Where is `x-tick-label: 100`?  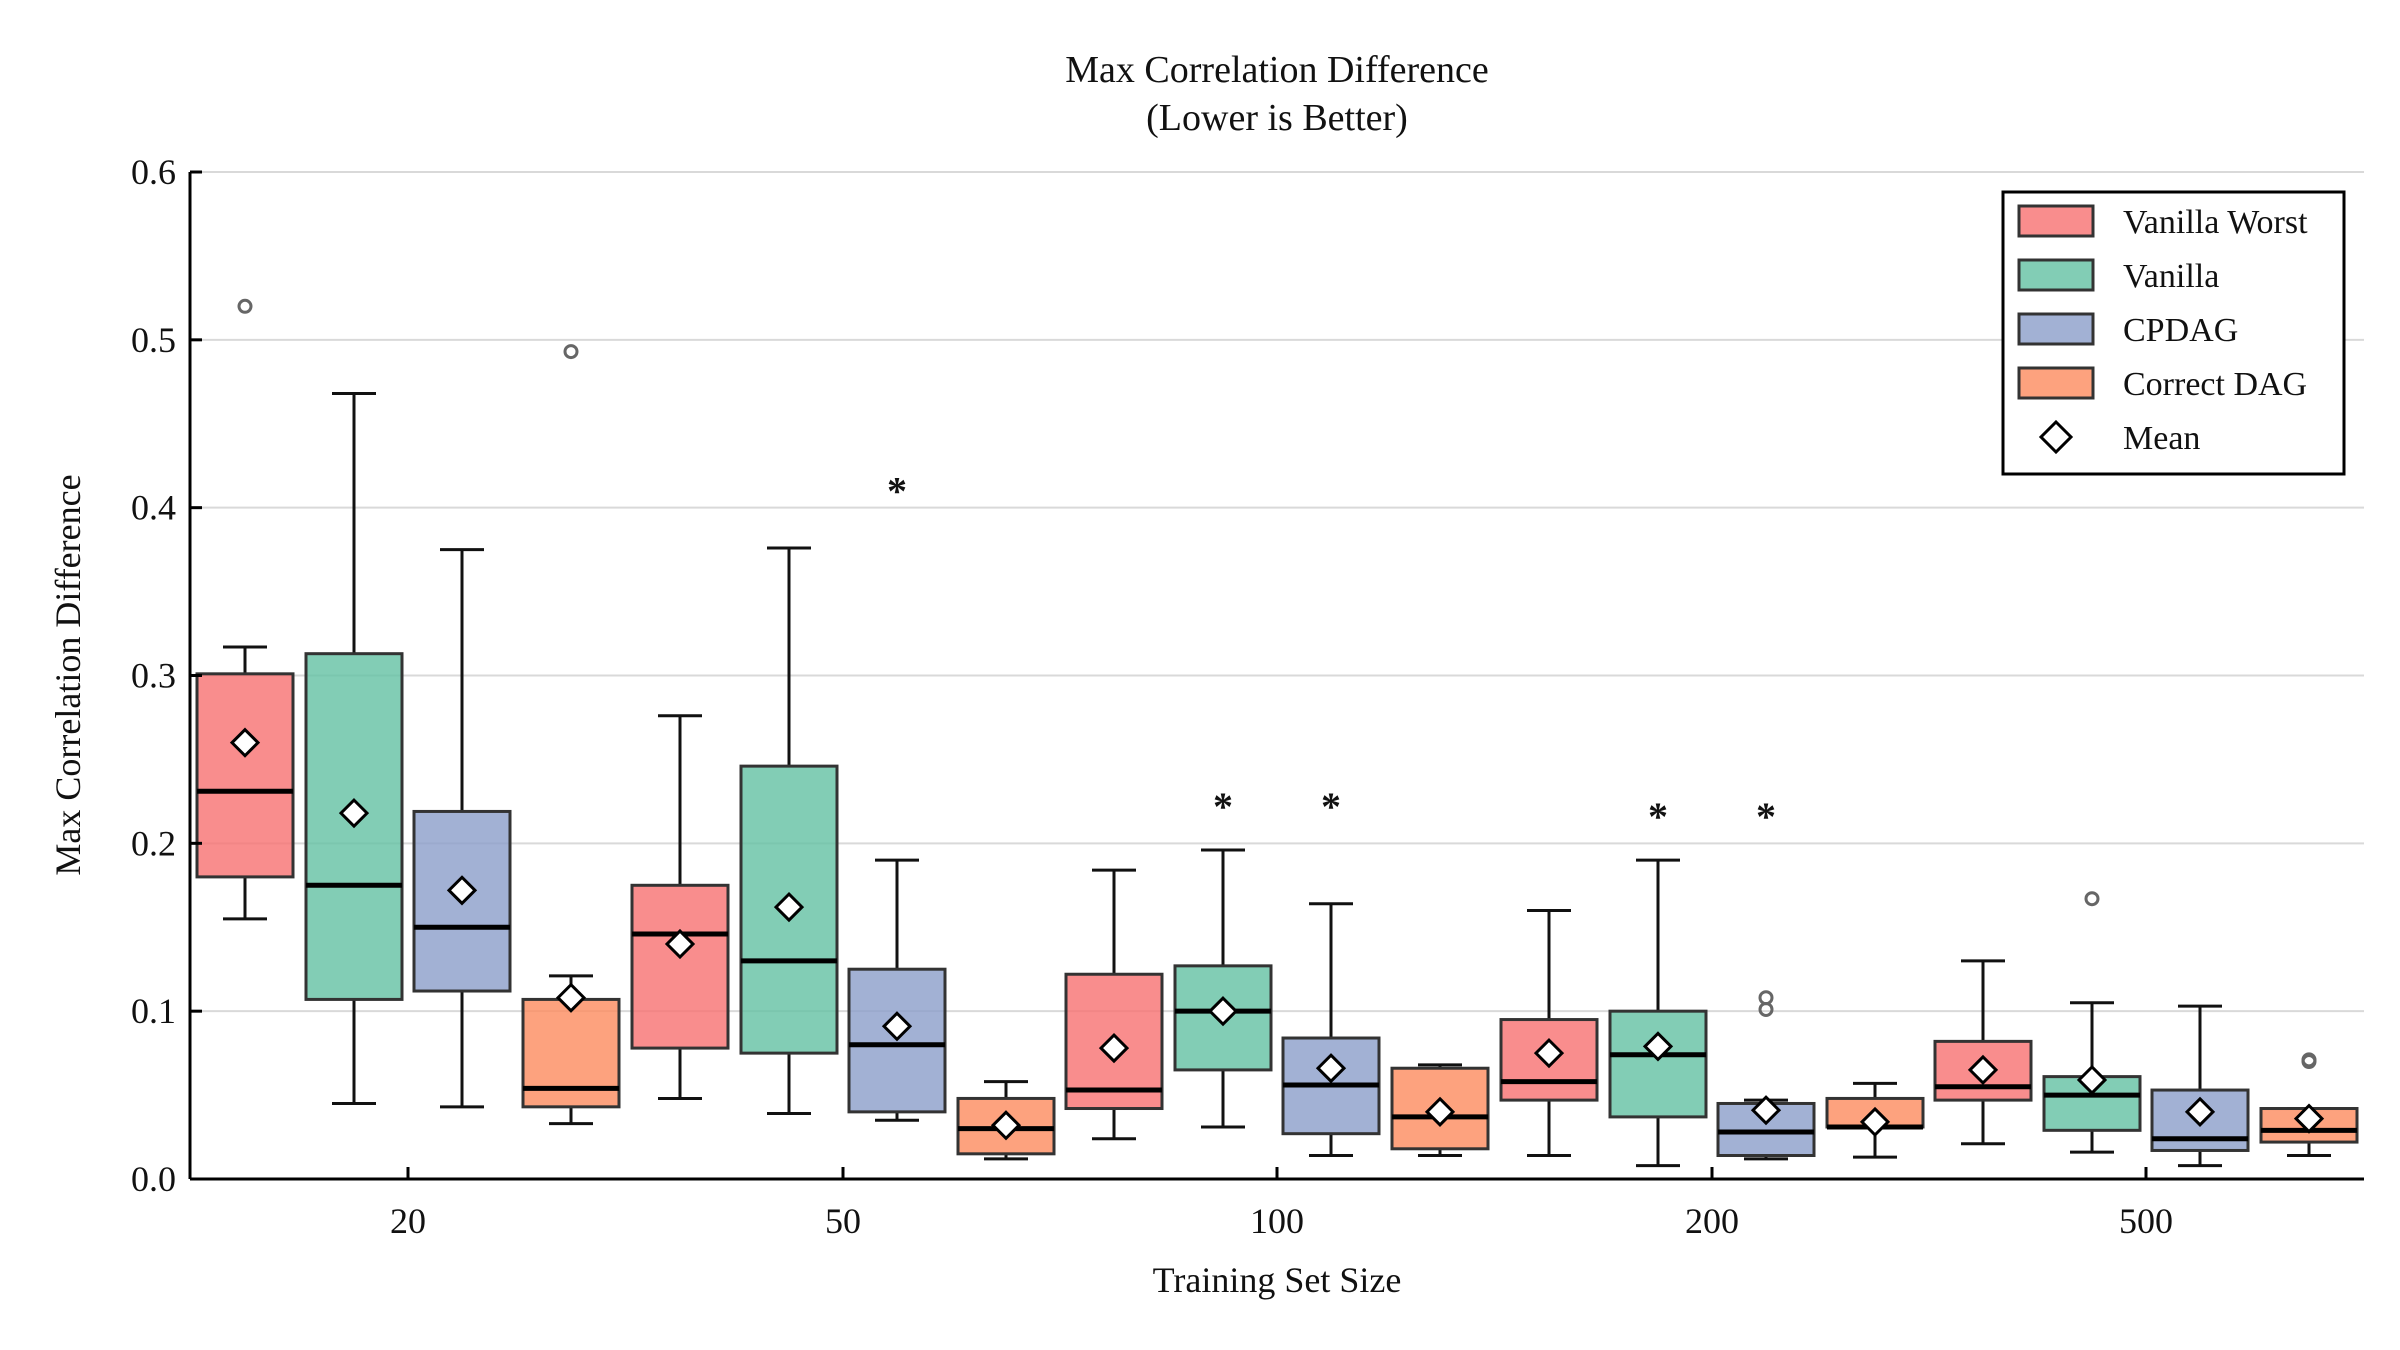
x-tick-label: 100 is located at coordinates (1277, 1221).